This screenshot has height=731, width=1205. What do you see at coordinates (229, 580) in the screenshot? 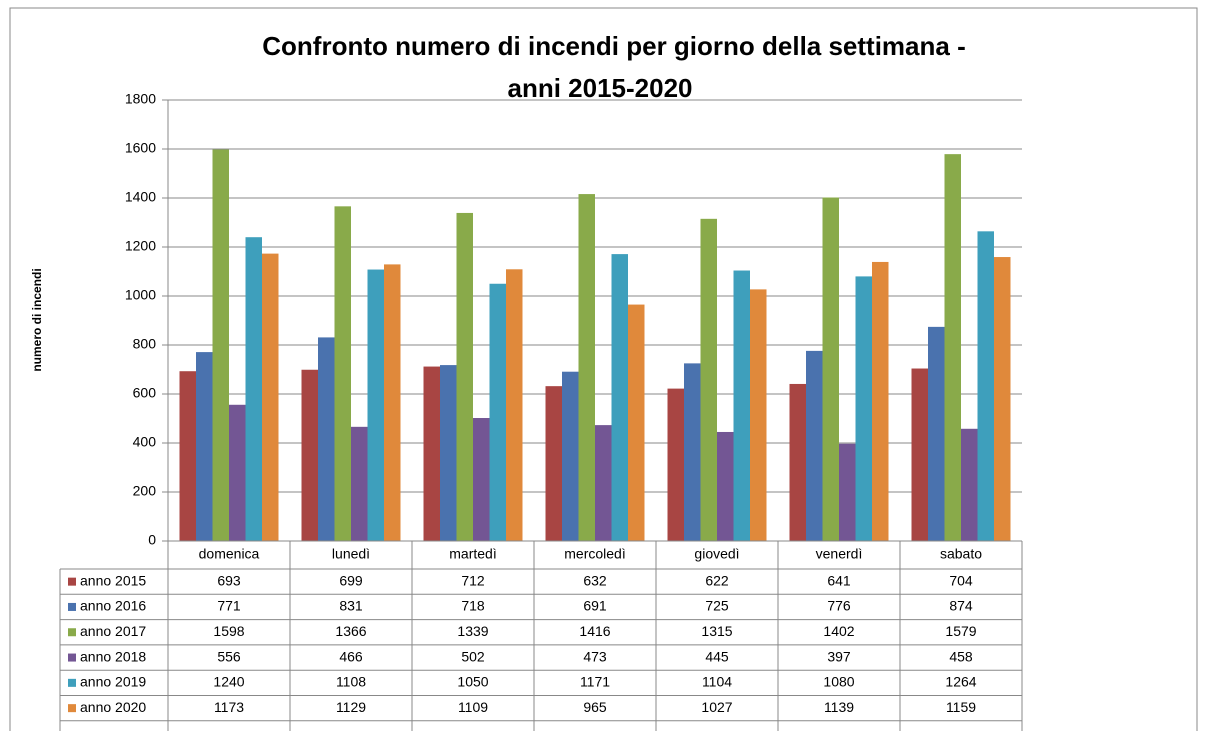
I see `table-cell: 693` at bounding box center [229, 580].